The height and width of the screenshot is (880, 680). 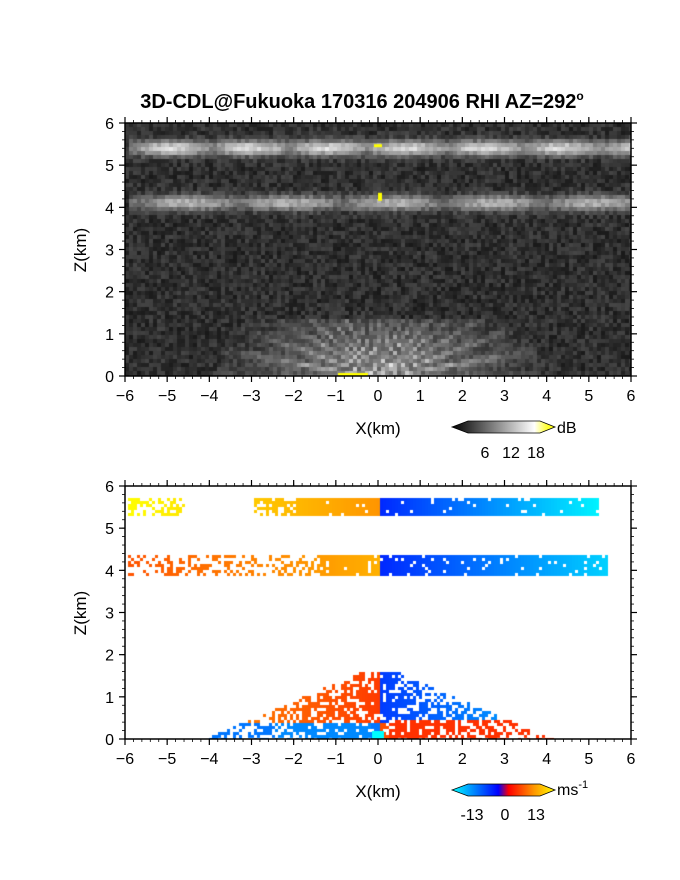 I want to click on intensity-colorbar-tick: 6, so click(x=485, y=453).